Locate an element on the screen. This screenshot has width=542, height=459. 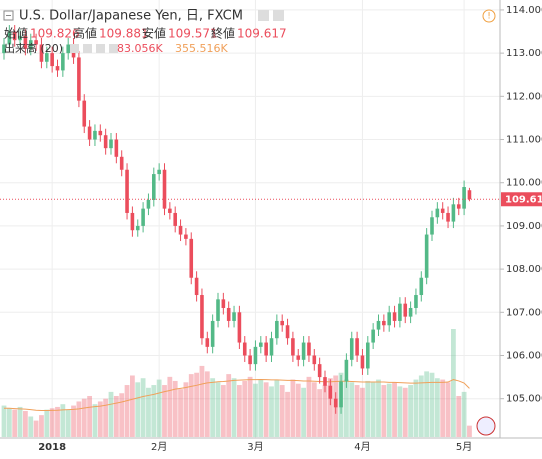
y-tick-label: 109.000 is located at coordinates (524, 226).